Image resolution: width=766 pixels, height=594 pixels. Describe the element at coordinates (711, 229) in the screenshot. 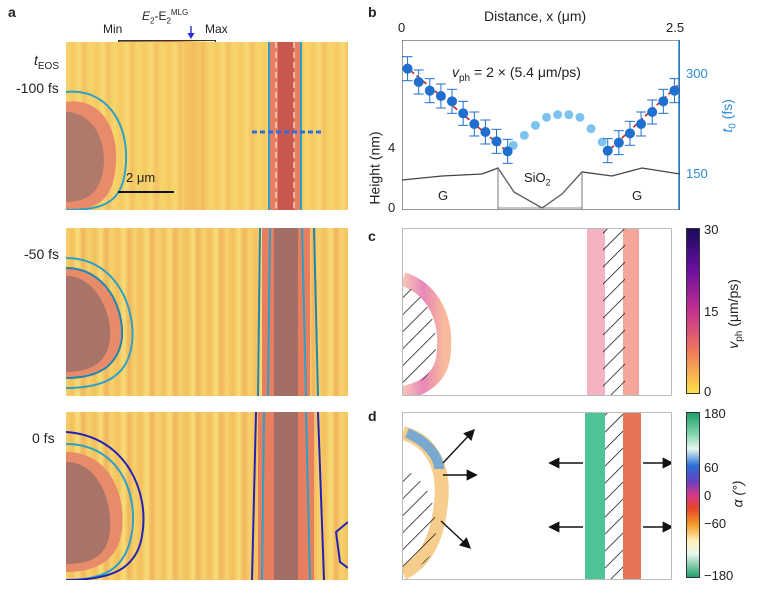

I see `cbar-c-tick-30: 30` at that location.